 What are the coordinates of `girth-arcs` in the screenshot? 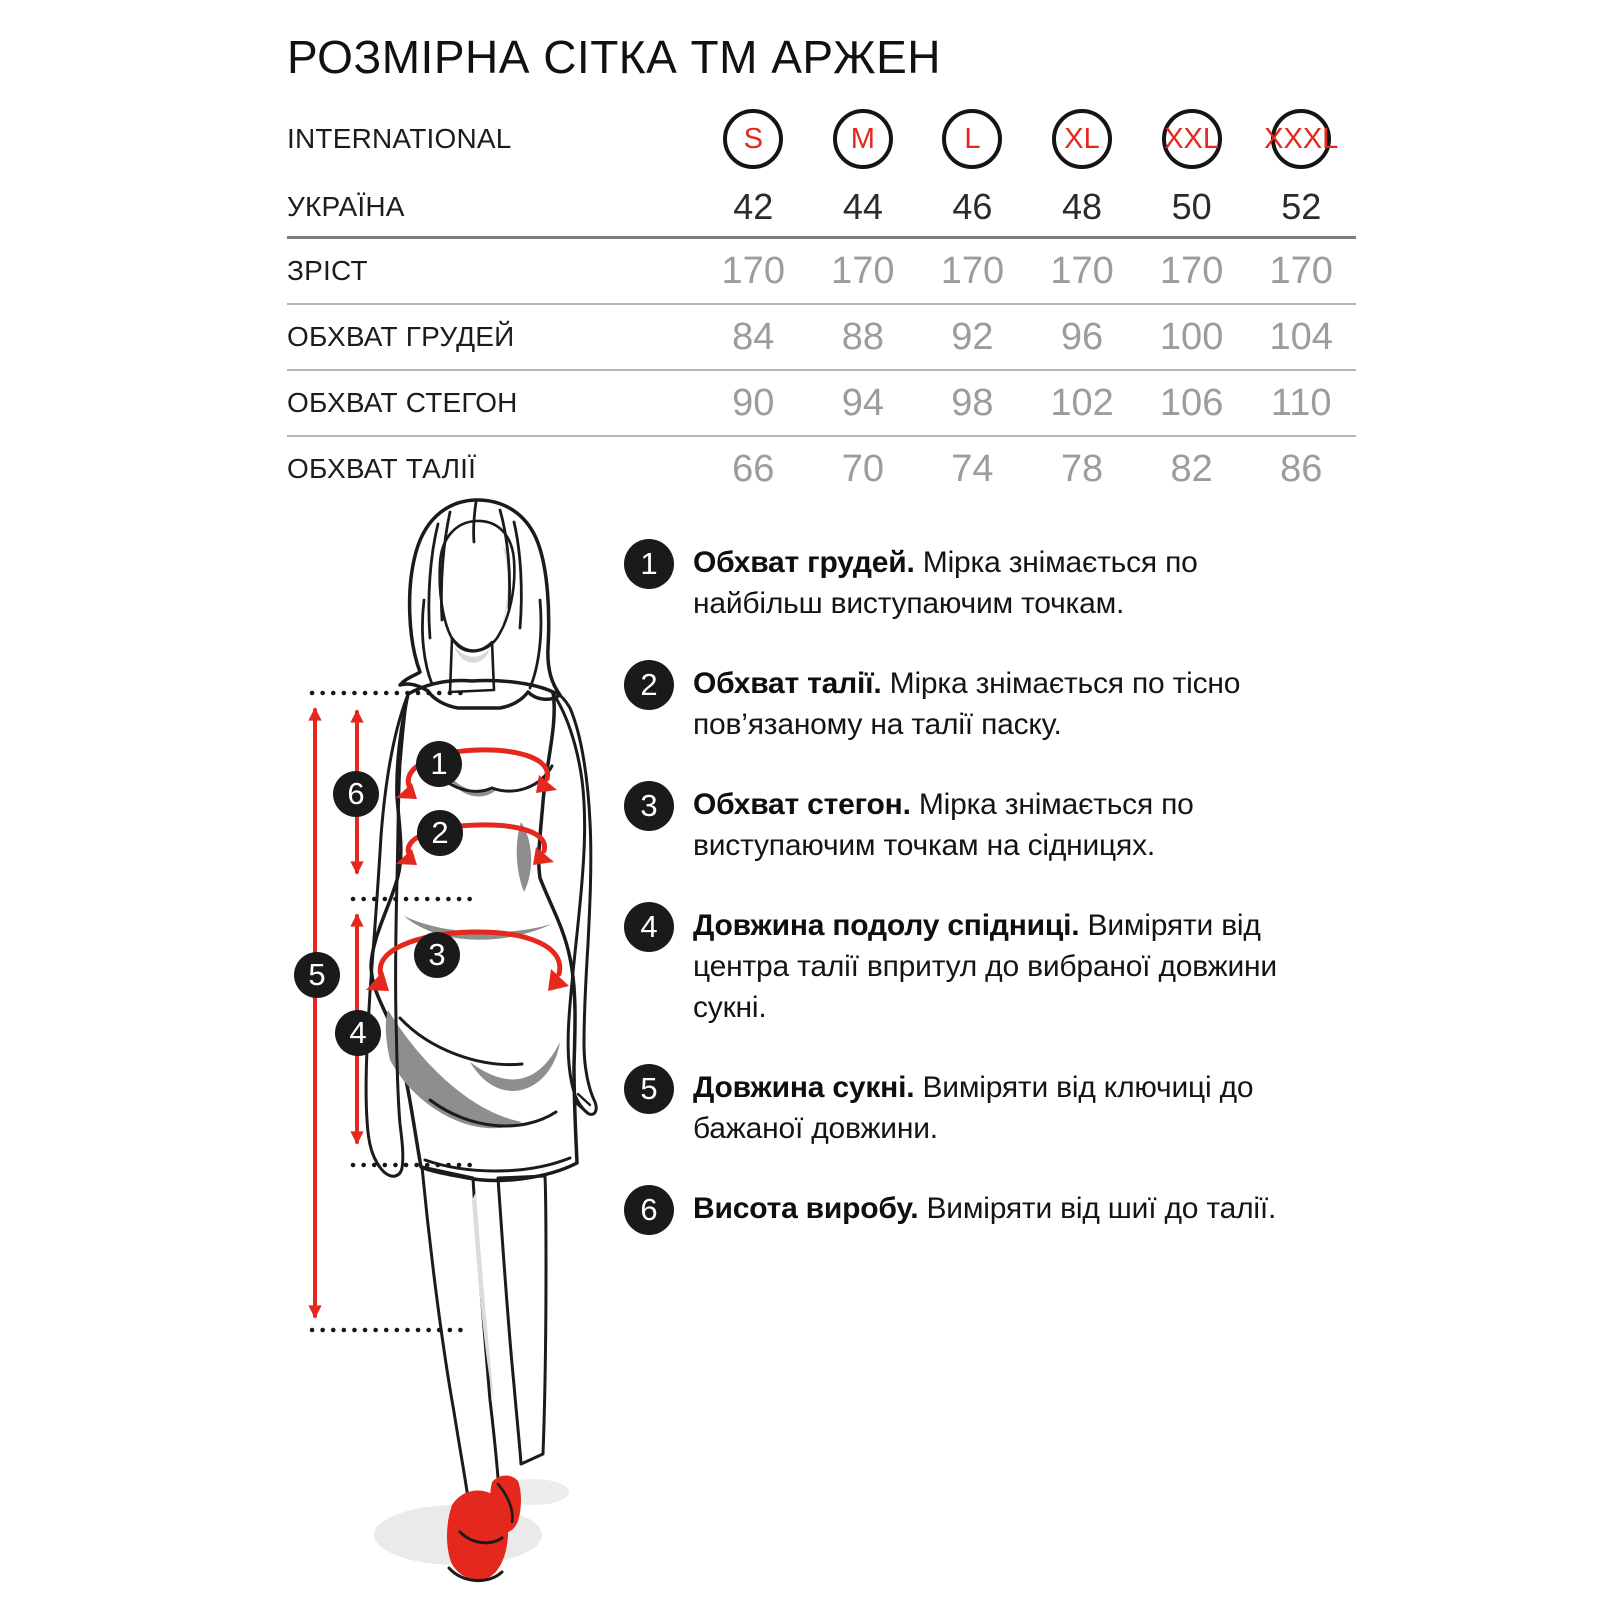 It's located at (470, 864).